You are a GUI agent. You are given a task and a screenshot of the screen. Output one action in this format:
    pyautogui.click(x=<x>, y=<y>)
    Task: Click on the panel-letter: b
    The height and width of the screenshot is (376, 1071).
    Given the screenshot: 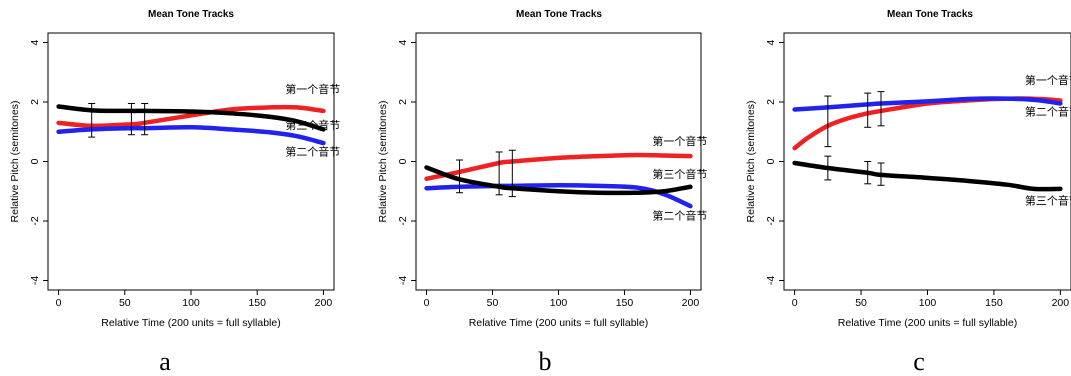 What is the action you would take?
    pyautogui.click(x=545, y=361)
    